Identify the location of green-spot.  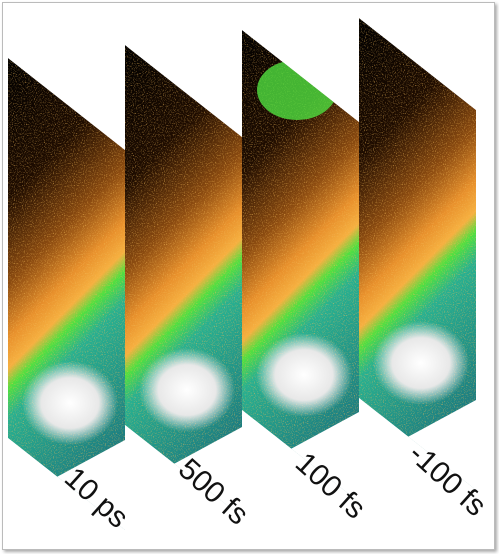
(297, 90).